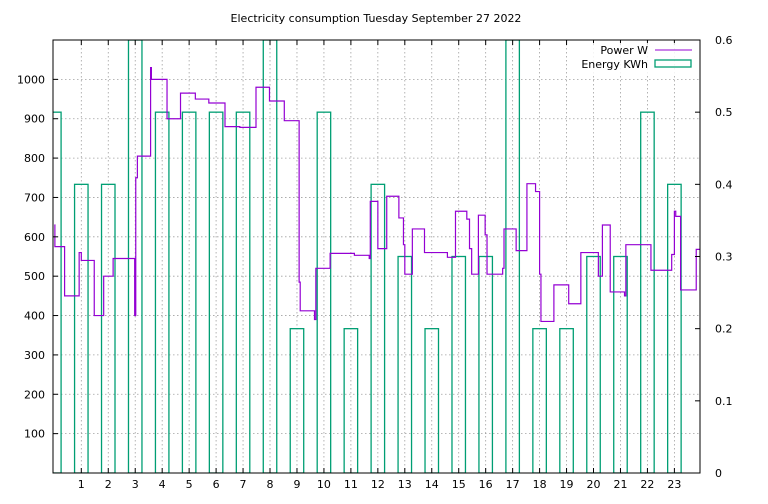  What do you see at coordinates (34, 316) in the screenshot?
I see `y-tick-label: 400` at bounding box center [34, 316].